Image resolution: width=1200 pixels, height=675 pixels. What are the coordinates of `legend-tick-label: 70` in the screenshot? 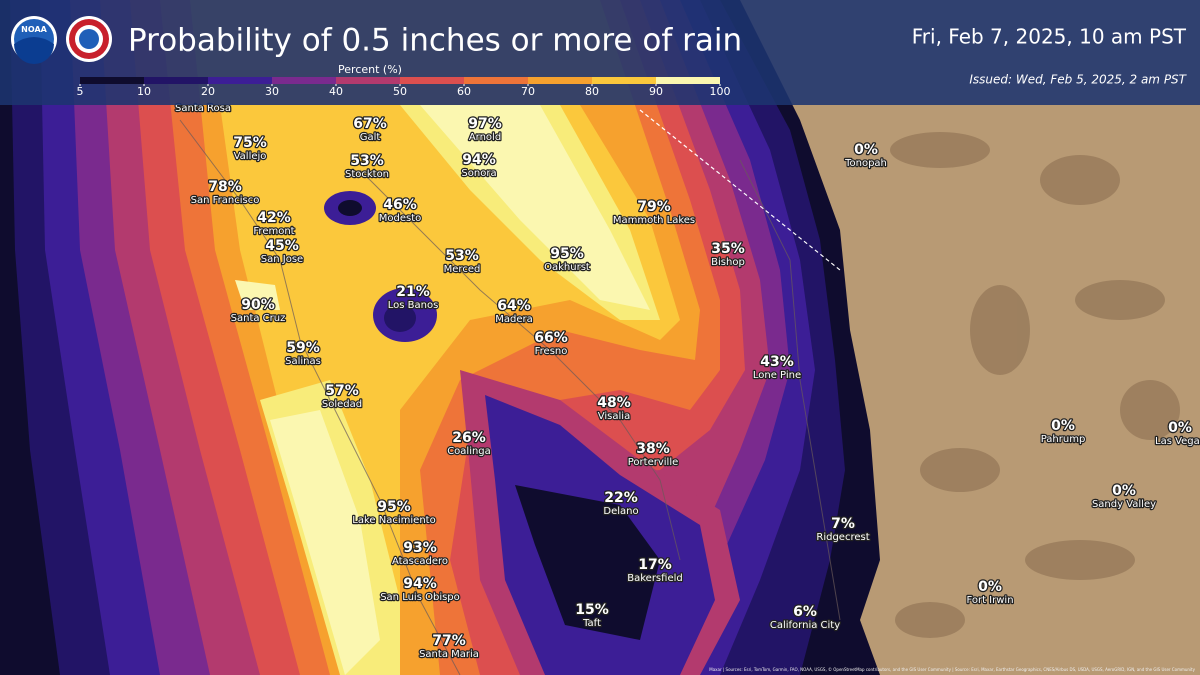 It's located at (528, 91).